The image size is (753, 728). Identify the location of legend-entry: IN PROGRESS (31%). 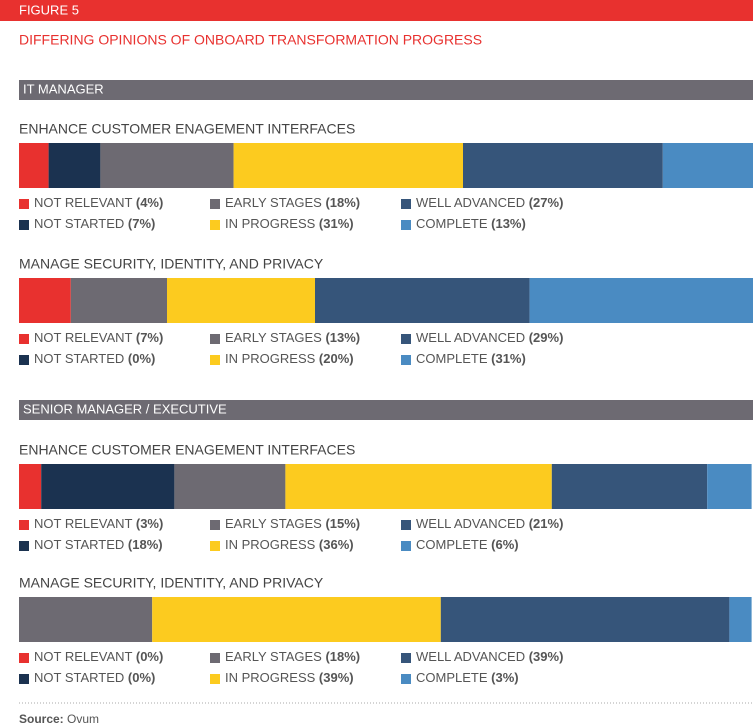
(289, 223).